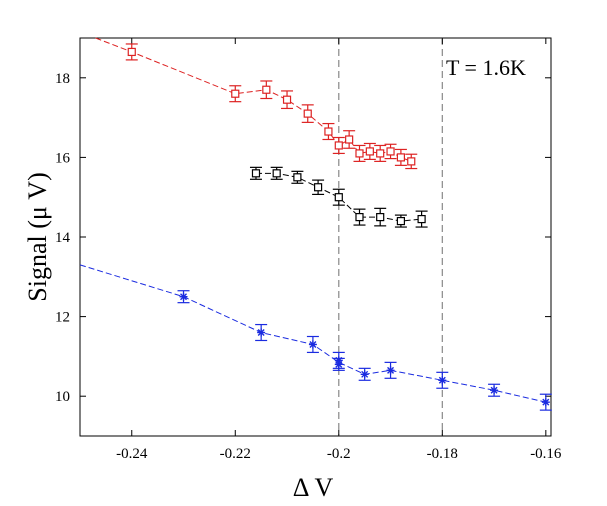  I want to click on x-tick-label-0: -0.24, so click(132, 454).